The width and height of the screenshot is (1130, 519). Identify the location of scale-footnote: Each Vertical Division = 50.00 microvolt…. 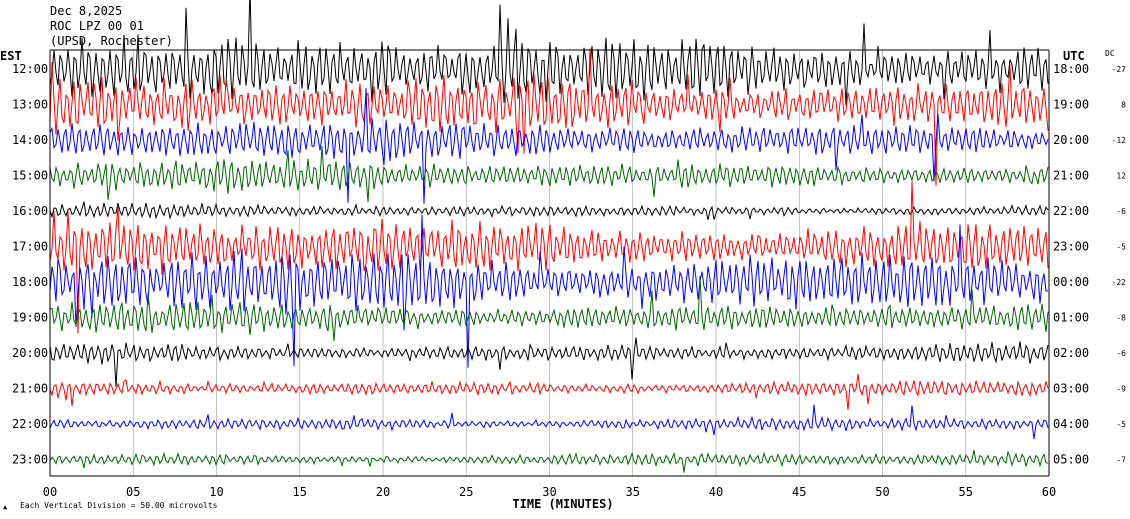
(119, 505).